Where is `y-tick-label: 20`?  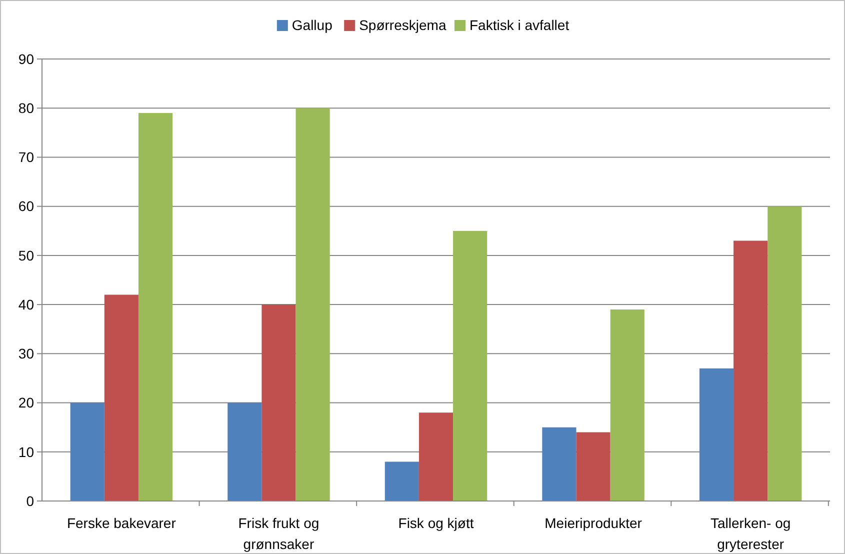
y-tick-label: 20 is located at coordinates (26, 402).